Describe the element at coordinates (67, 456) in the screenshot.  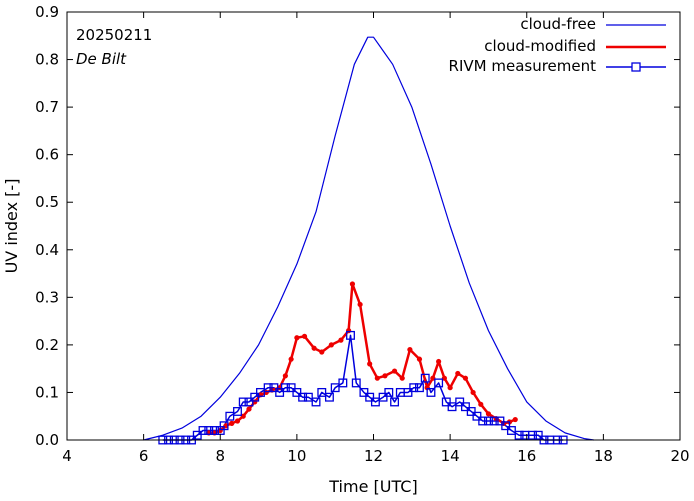
I see `x-tick-label: 4` at that location.